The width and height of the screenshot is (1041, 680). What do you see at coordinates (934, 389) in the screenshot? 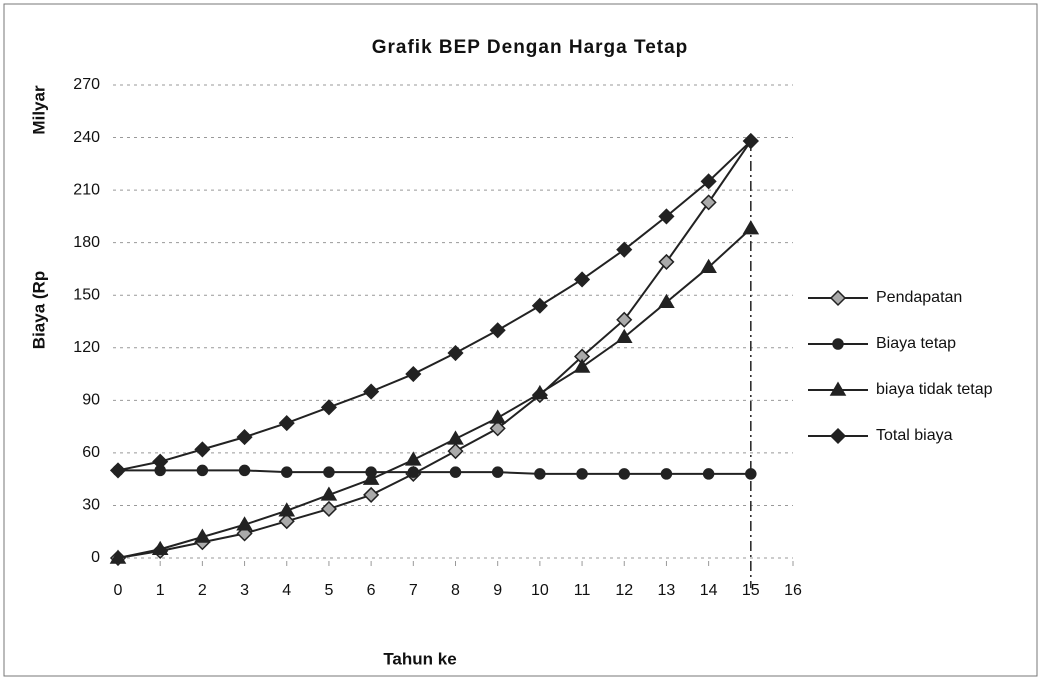
I see `legend-label: biaya tidak tetap` at bounding box center [934, 389].